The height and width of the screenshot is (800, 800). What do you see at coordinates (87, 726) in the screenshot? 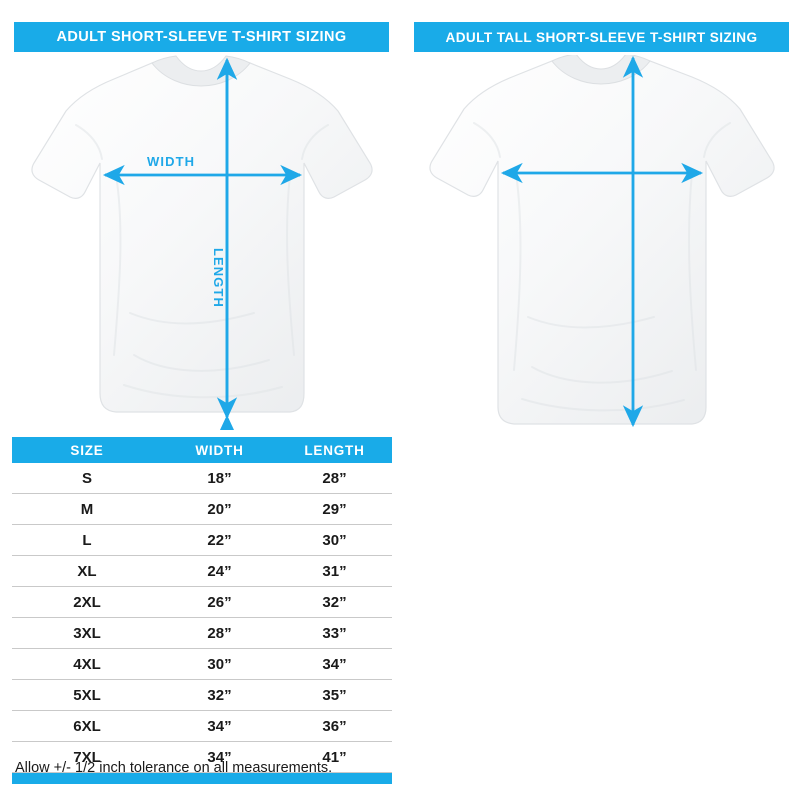
I see `cell-size: 6XL` at bounding box center [87, 726].